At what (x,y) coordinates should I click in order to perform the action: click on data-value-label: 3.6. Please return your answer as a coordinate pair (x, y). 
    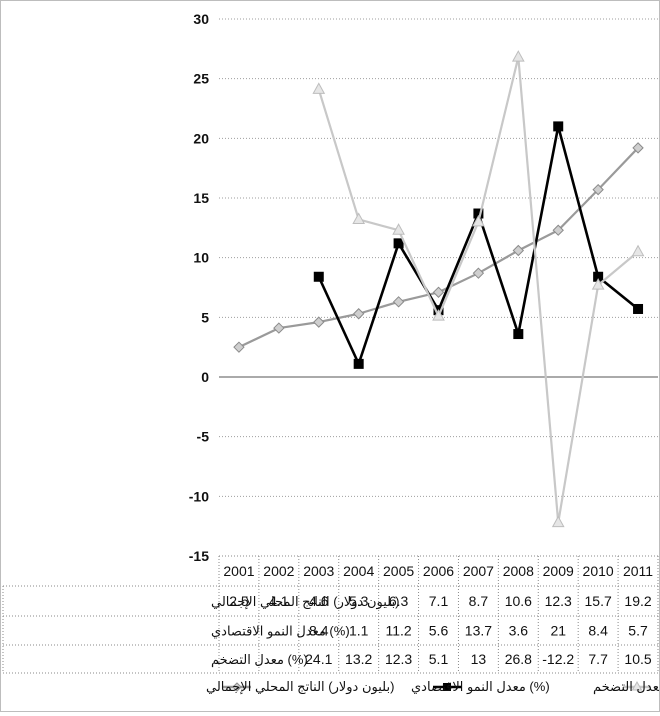
    Looking at the image, I should click on (519, 631).